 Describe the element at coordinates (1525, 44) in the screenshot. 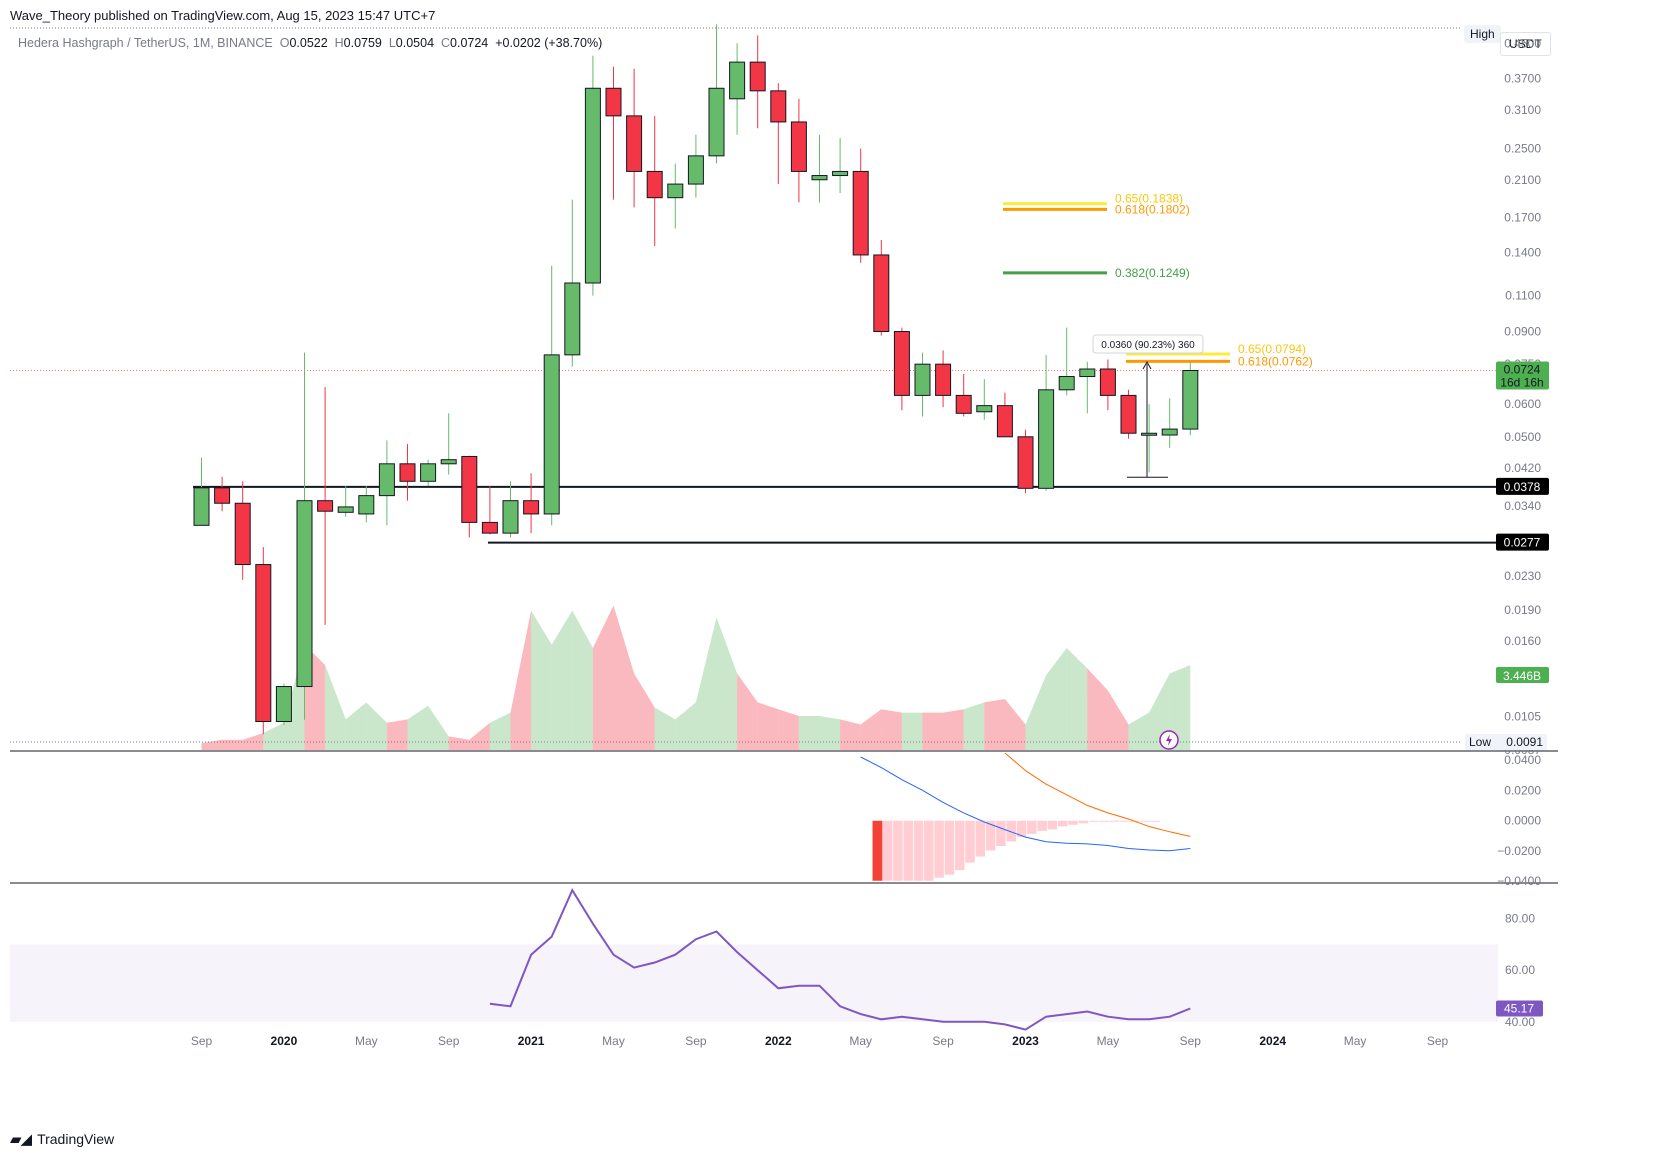

I see `currency-button: USDT` at that location.